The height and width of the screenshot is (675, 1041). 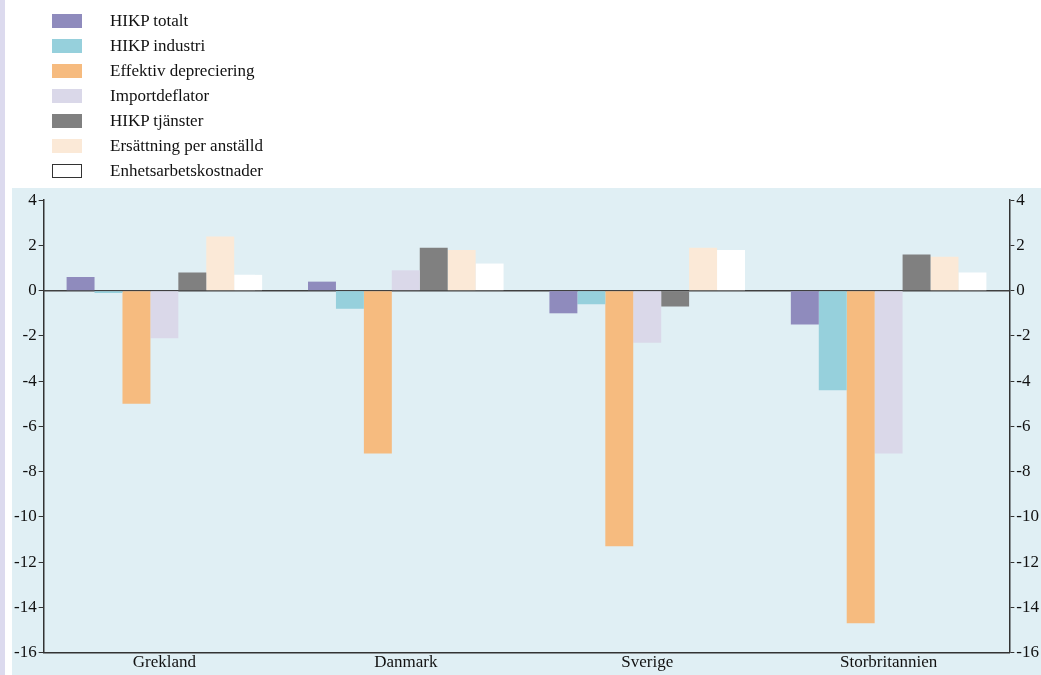 I want to click on y-tick-label: -10, so click(x=25, y=516).